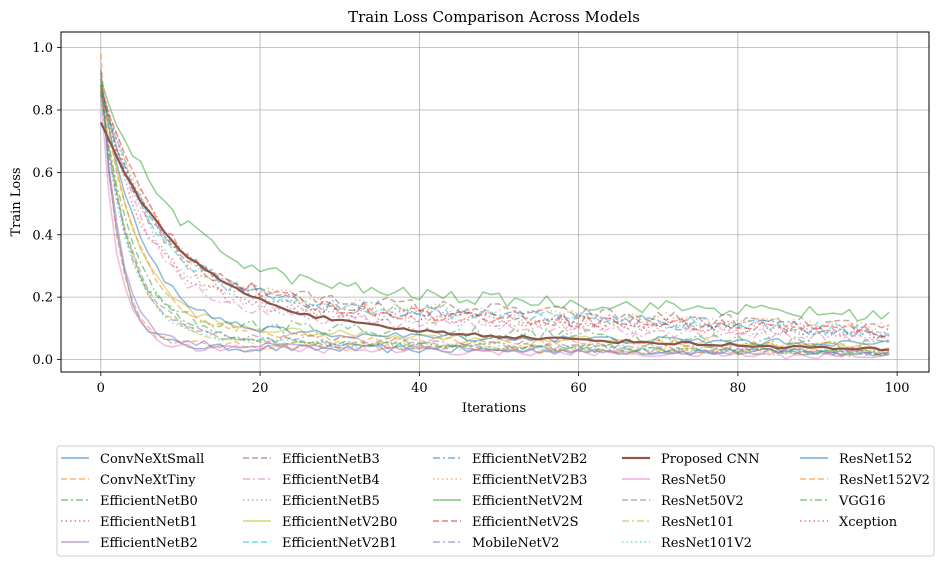 This screenshot has height=565, width=943. Describe the element at coordinates (331, 459) in the screenshot. I see `legend-label-efficientnetb3: EfficientNetB3` at that location.